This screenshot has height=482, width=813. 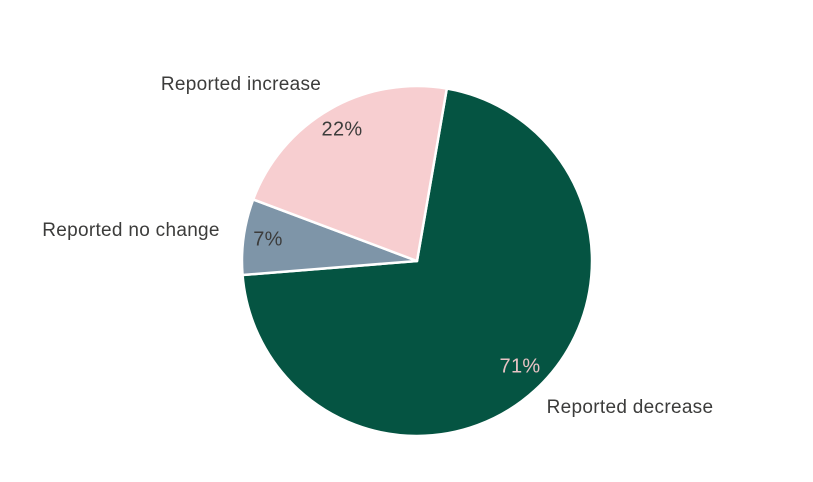 What do you see at coordinates (131, 230) in the screenshot?
I see `slice-label-reported-no-change: Reported no change` at bounding box center [131, 230].